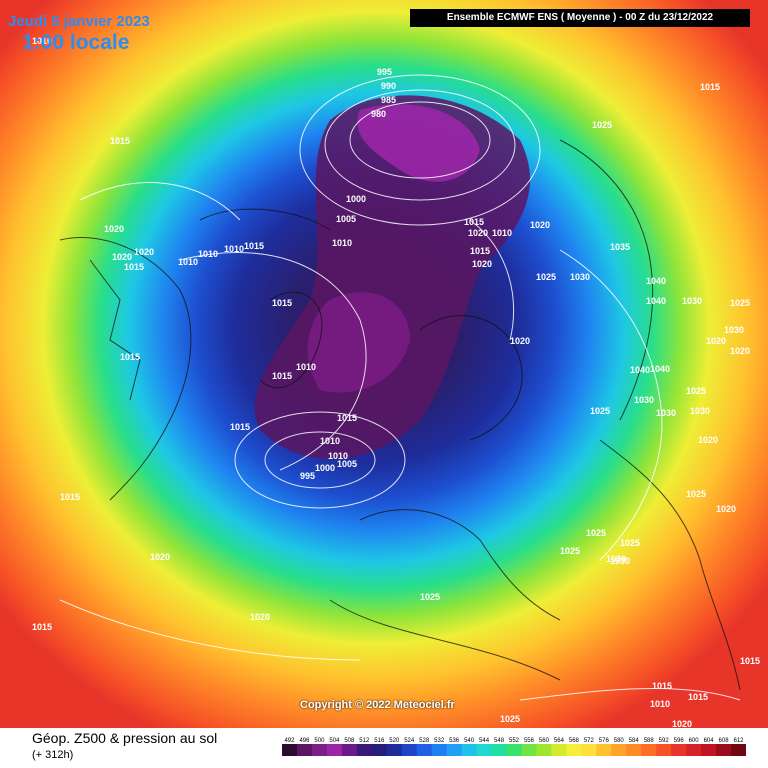  What do you see at coordinates (358, 342) in the screenshot?
I see `vortex-lobe` at bounding box center [358, 342].